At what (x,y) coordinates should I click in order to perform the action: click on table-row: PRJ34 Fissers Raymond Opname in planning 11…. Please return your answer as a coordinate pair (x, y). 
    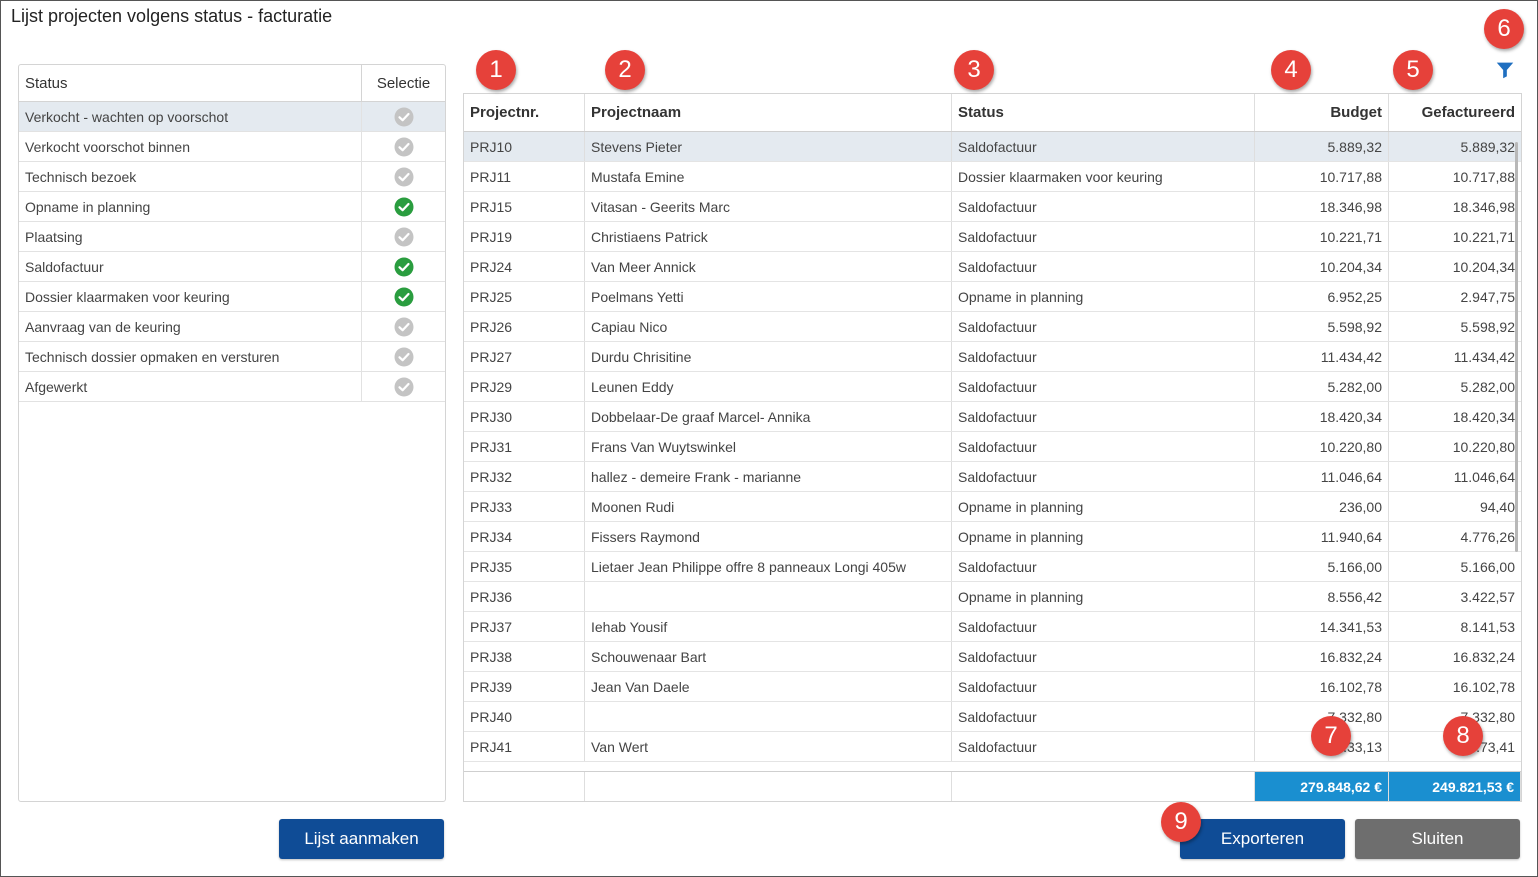
    Looking at the image, I should click on (992, 537).